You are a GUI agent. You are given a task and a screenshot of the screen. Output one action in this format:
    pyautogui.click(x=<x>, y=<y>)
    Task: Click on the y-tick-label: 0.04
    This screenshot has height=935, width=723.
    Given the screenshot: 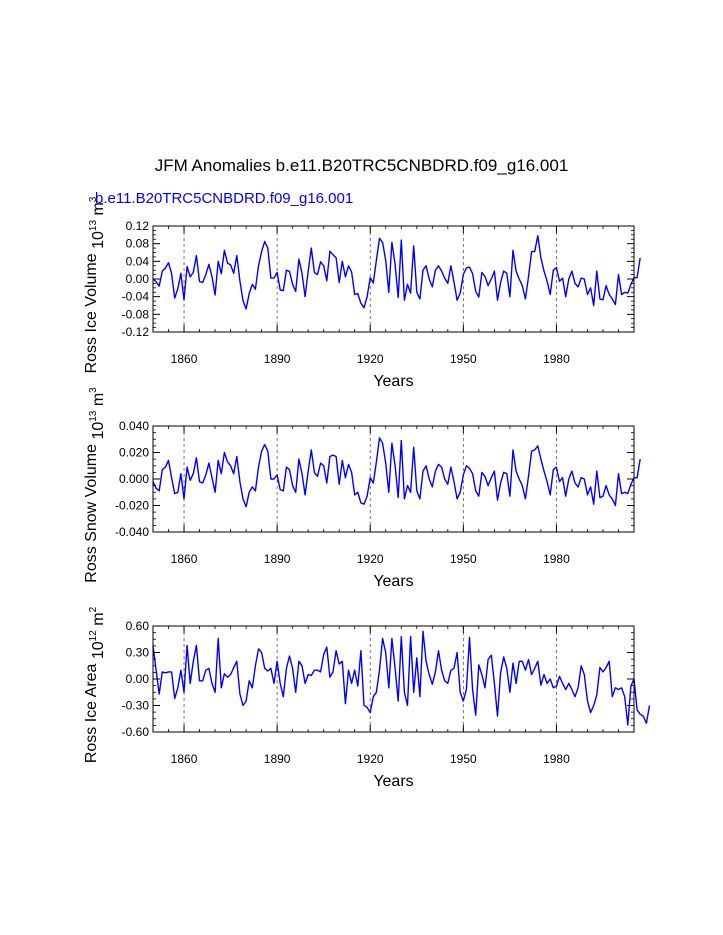 What is the action you would take?
    pyautogui.click(x=138, y=261)
    